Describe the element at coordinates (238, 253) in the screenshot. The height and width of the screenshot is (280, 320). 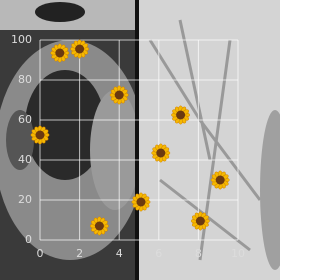
I see `x-tick-label: 10` at that location.